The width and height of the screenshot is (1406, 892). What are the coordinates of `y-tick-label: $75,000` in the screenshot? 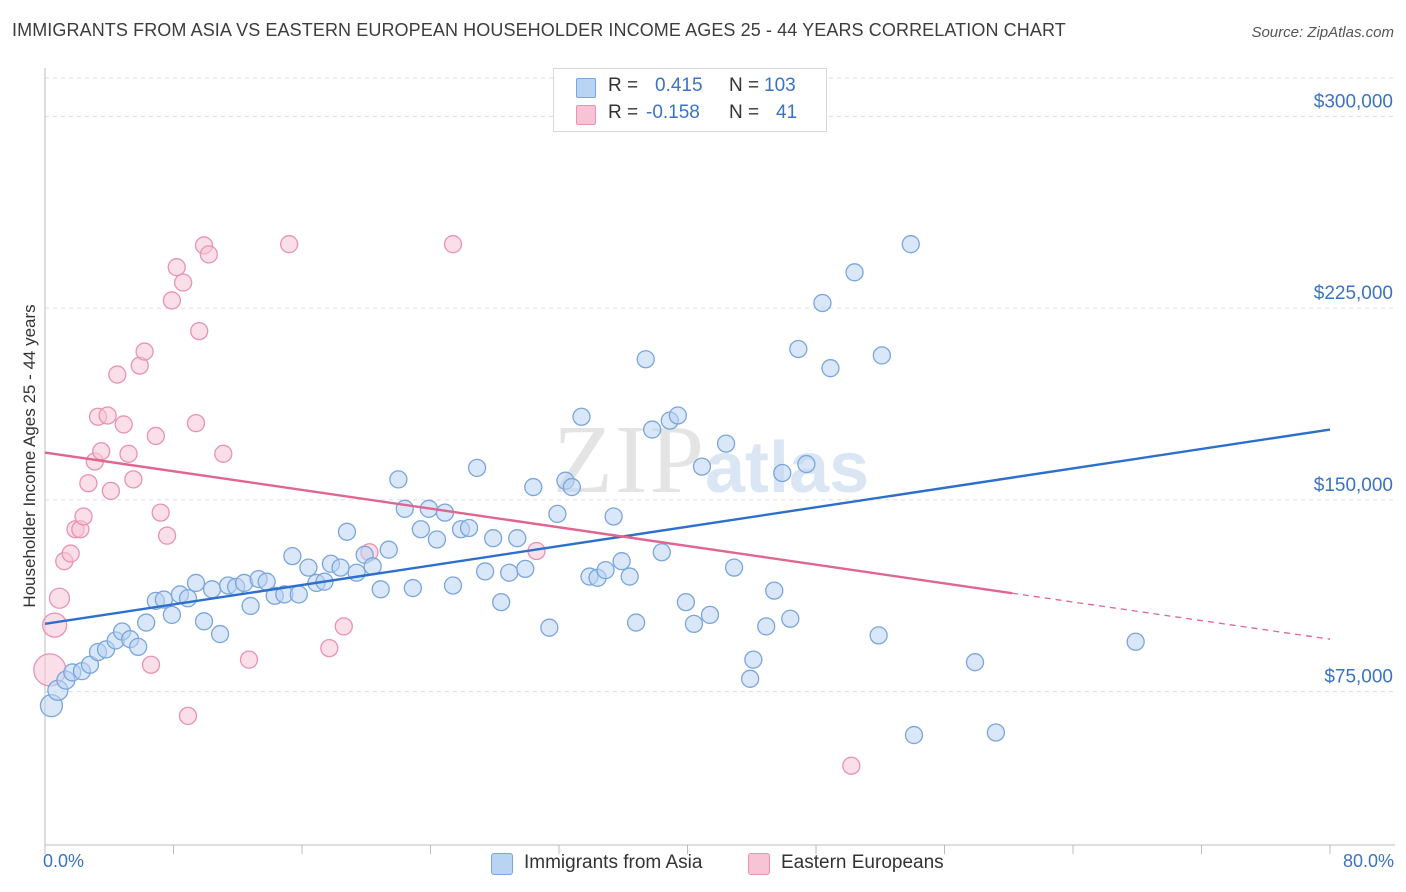 It's located at (1358, 677).